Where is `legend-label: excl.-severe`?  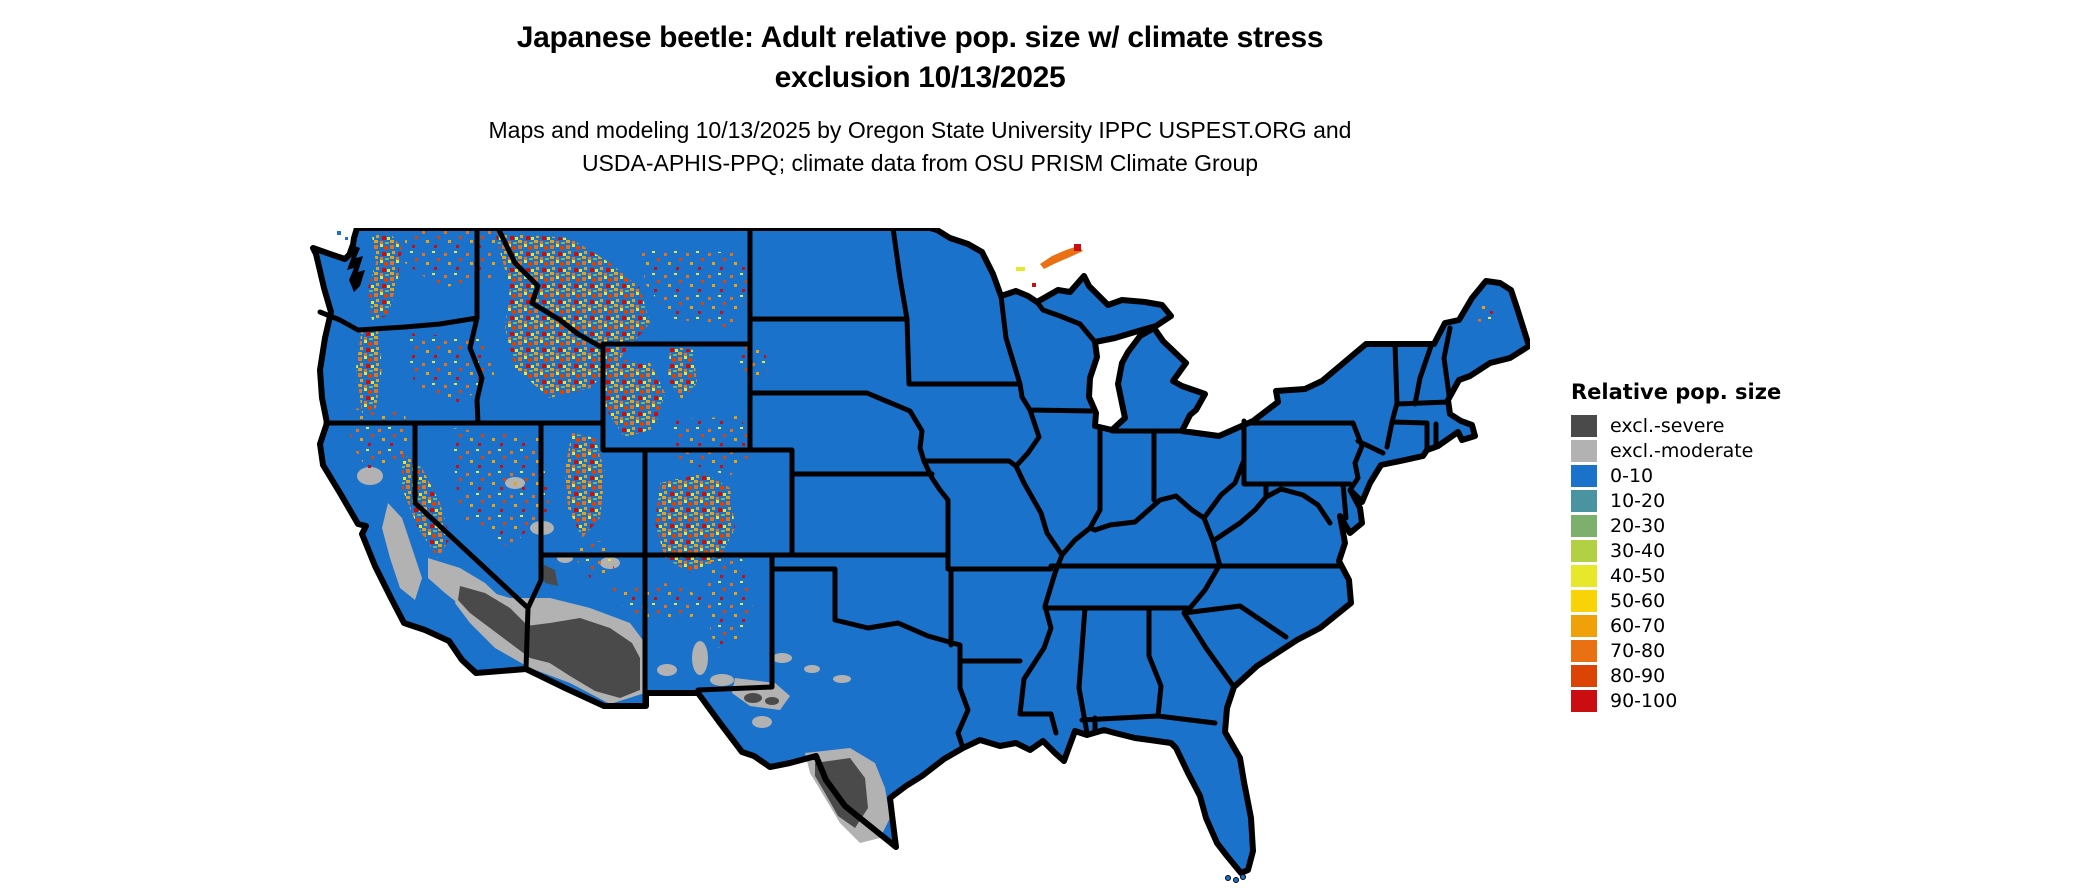 legend-label: excl.-severe is located at coordinates (1667, 425).